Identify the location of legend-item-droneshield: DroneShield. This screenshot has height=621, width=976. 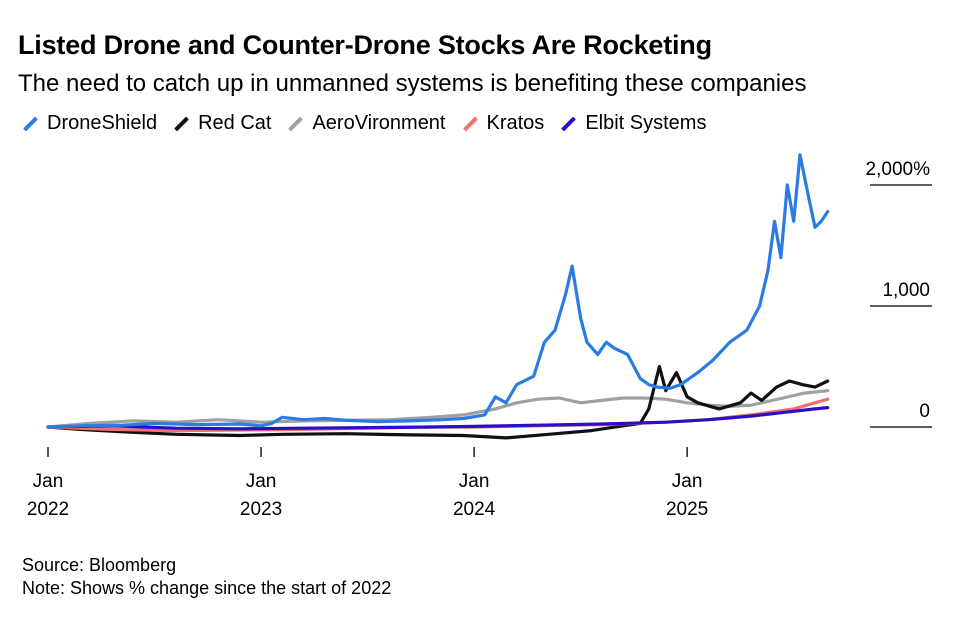
(89, 123).